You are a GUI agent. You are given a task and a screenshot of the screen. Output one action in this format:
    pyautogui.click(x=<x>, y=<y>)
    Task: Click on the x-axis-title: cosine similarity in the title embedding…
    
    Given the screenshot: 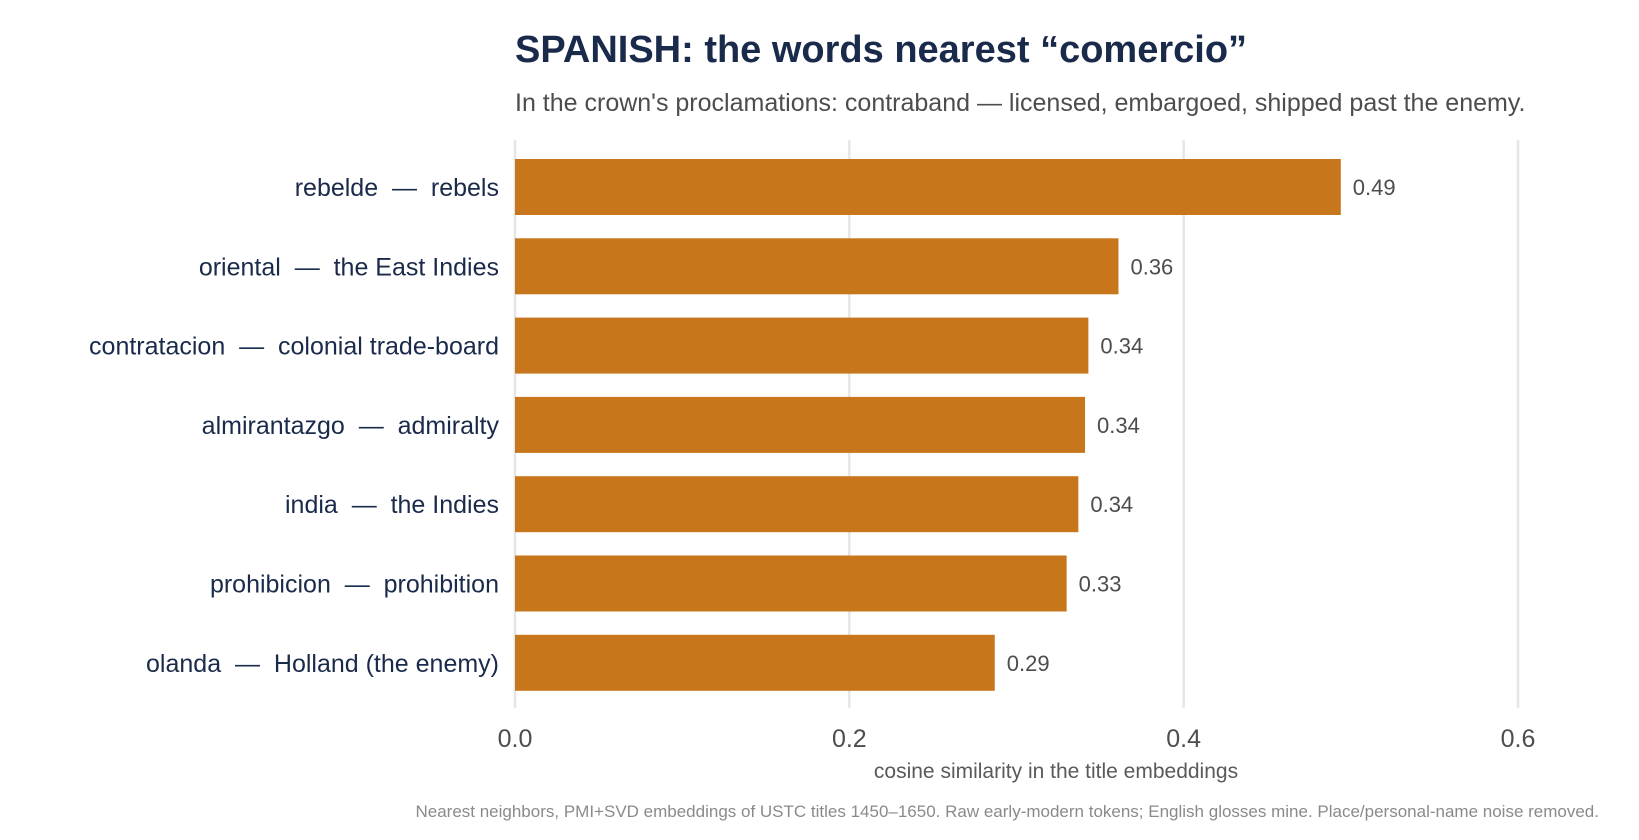 What is the action you would take?
    pyautogui.click(x=1056, y=771)
    